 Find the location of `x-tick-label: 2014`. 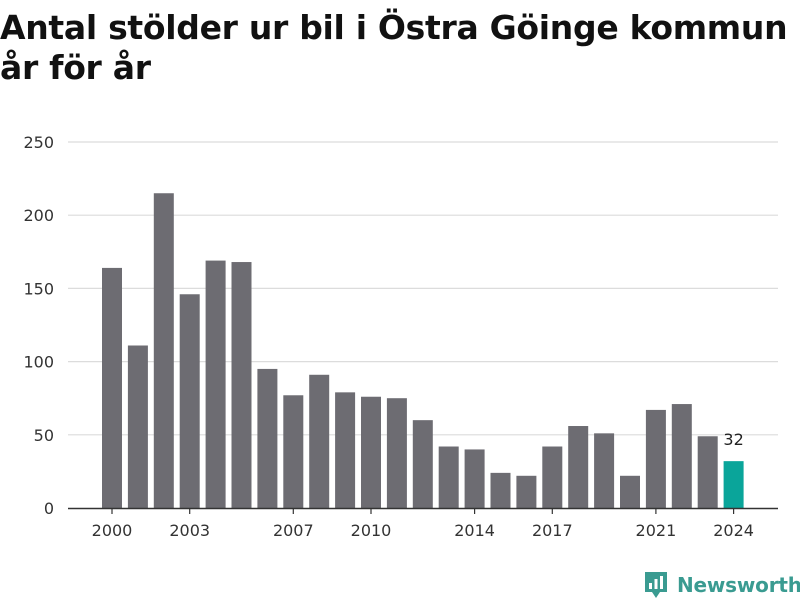

x-tick-label: 2014 is located at coordinates (474, 530).